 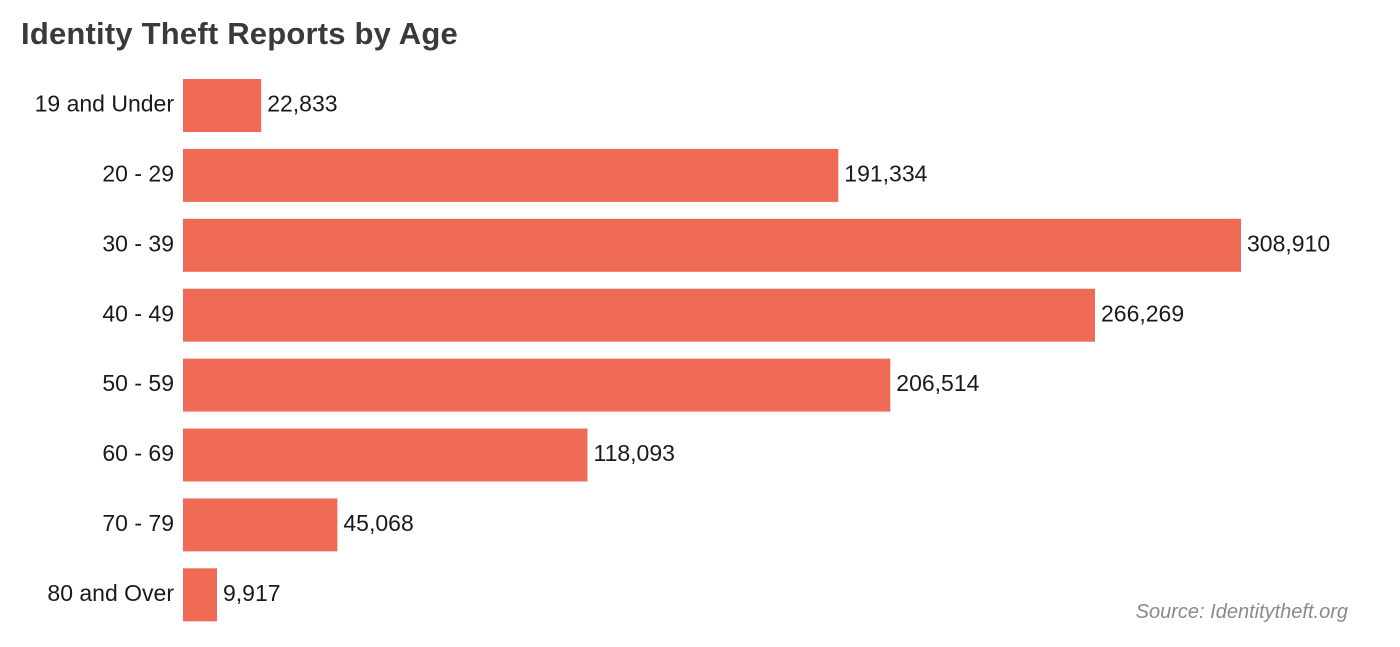 I want to click on category-label: 40 - 49, so click(x=138, y=313).